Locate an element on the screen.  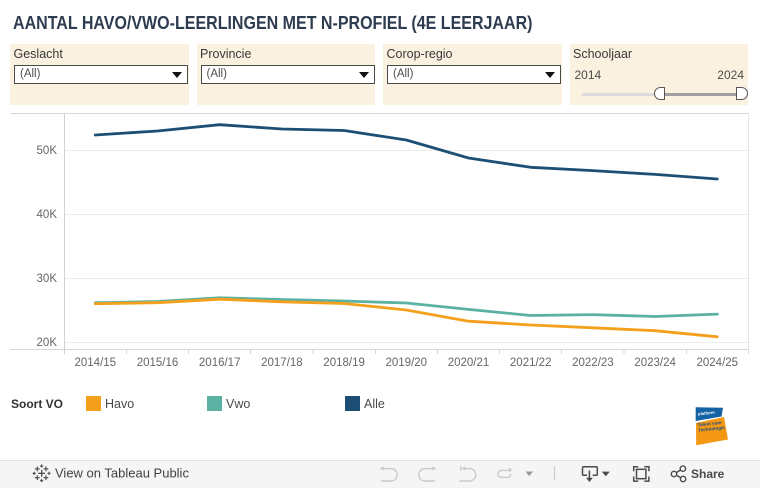
svg-text: 2014/15 is located at coordinates (96, 363).